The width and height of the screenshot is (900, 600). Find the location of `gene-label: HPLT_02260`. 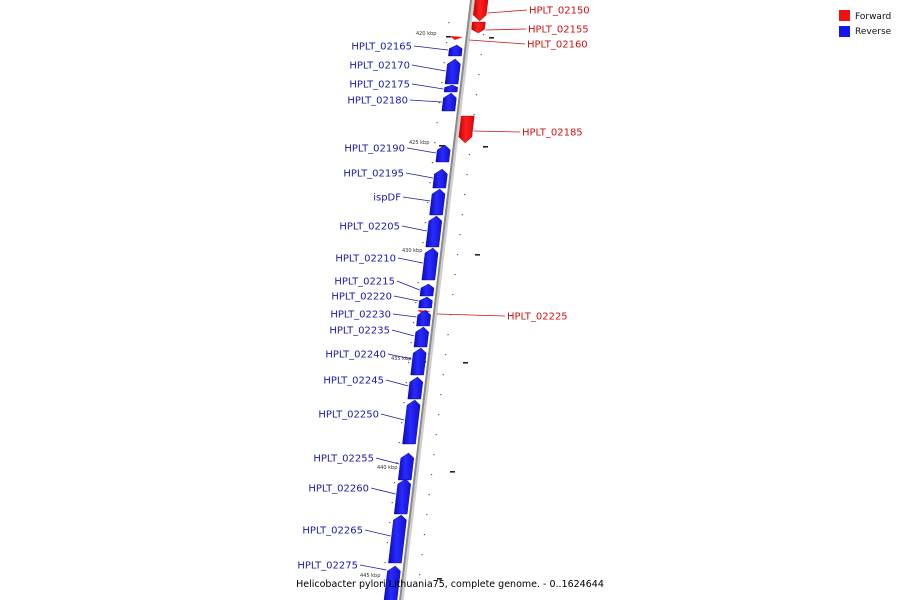

gene-label: HPLT_02260 is located at coordinates (338, 489).